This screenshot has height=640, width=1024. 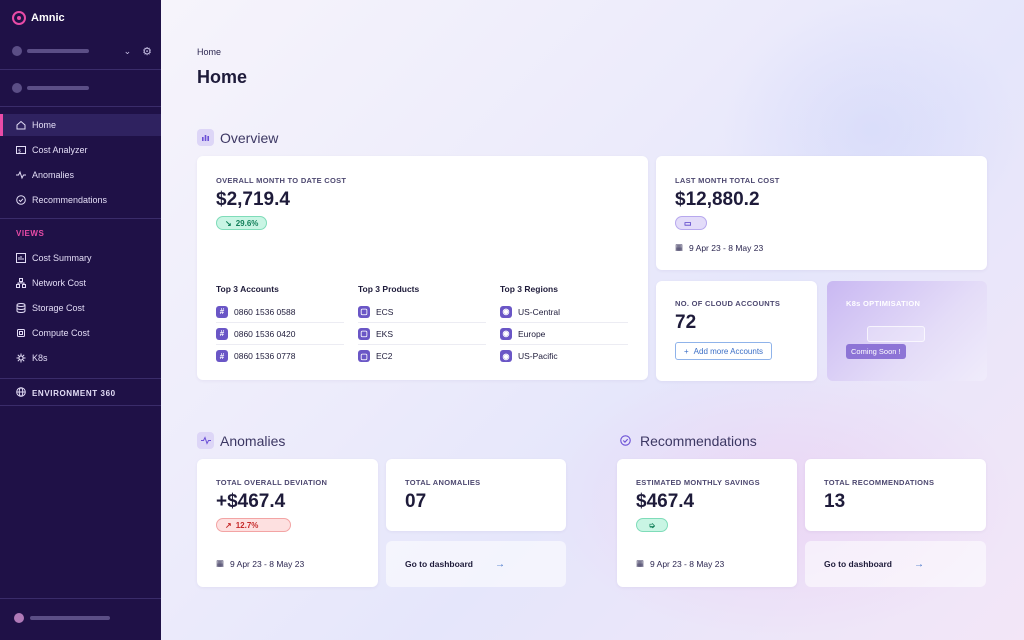 What do you see at coordinates (564, 312) in the screenshot?
I see `list-item: ◉ US-Central` at bounding box center [564, 312].